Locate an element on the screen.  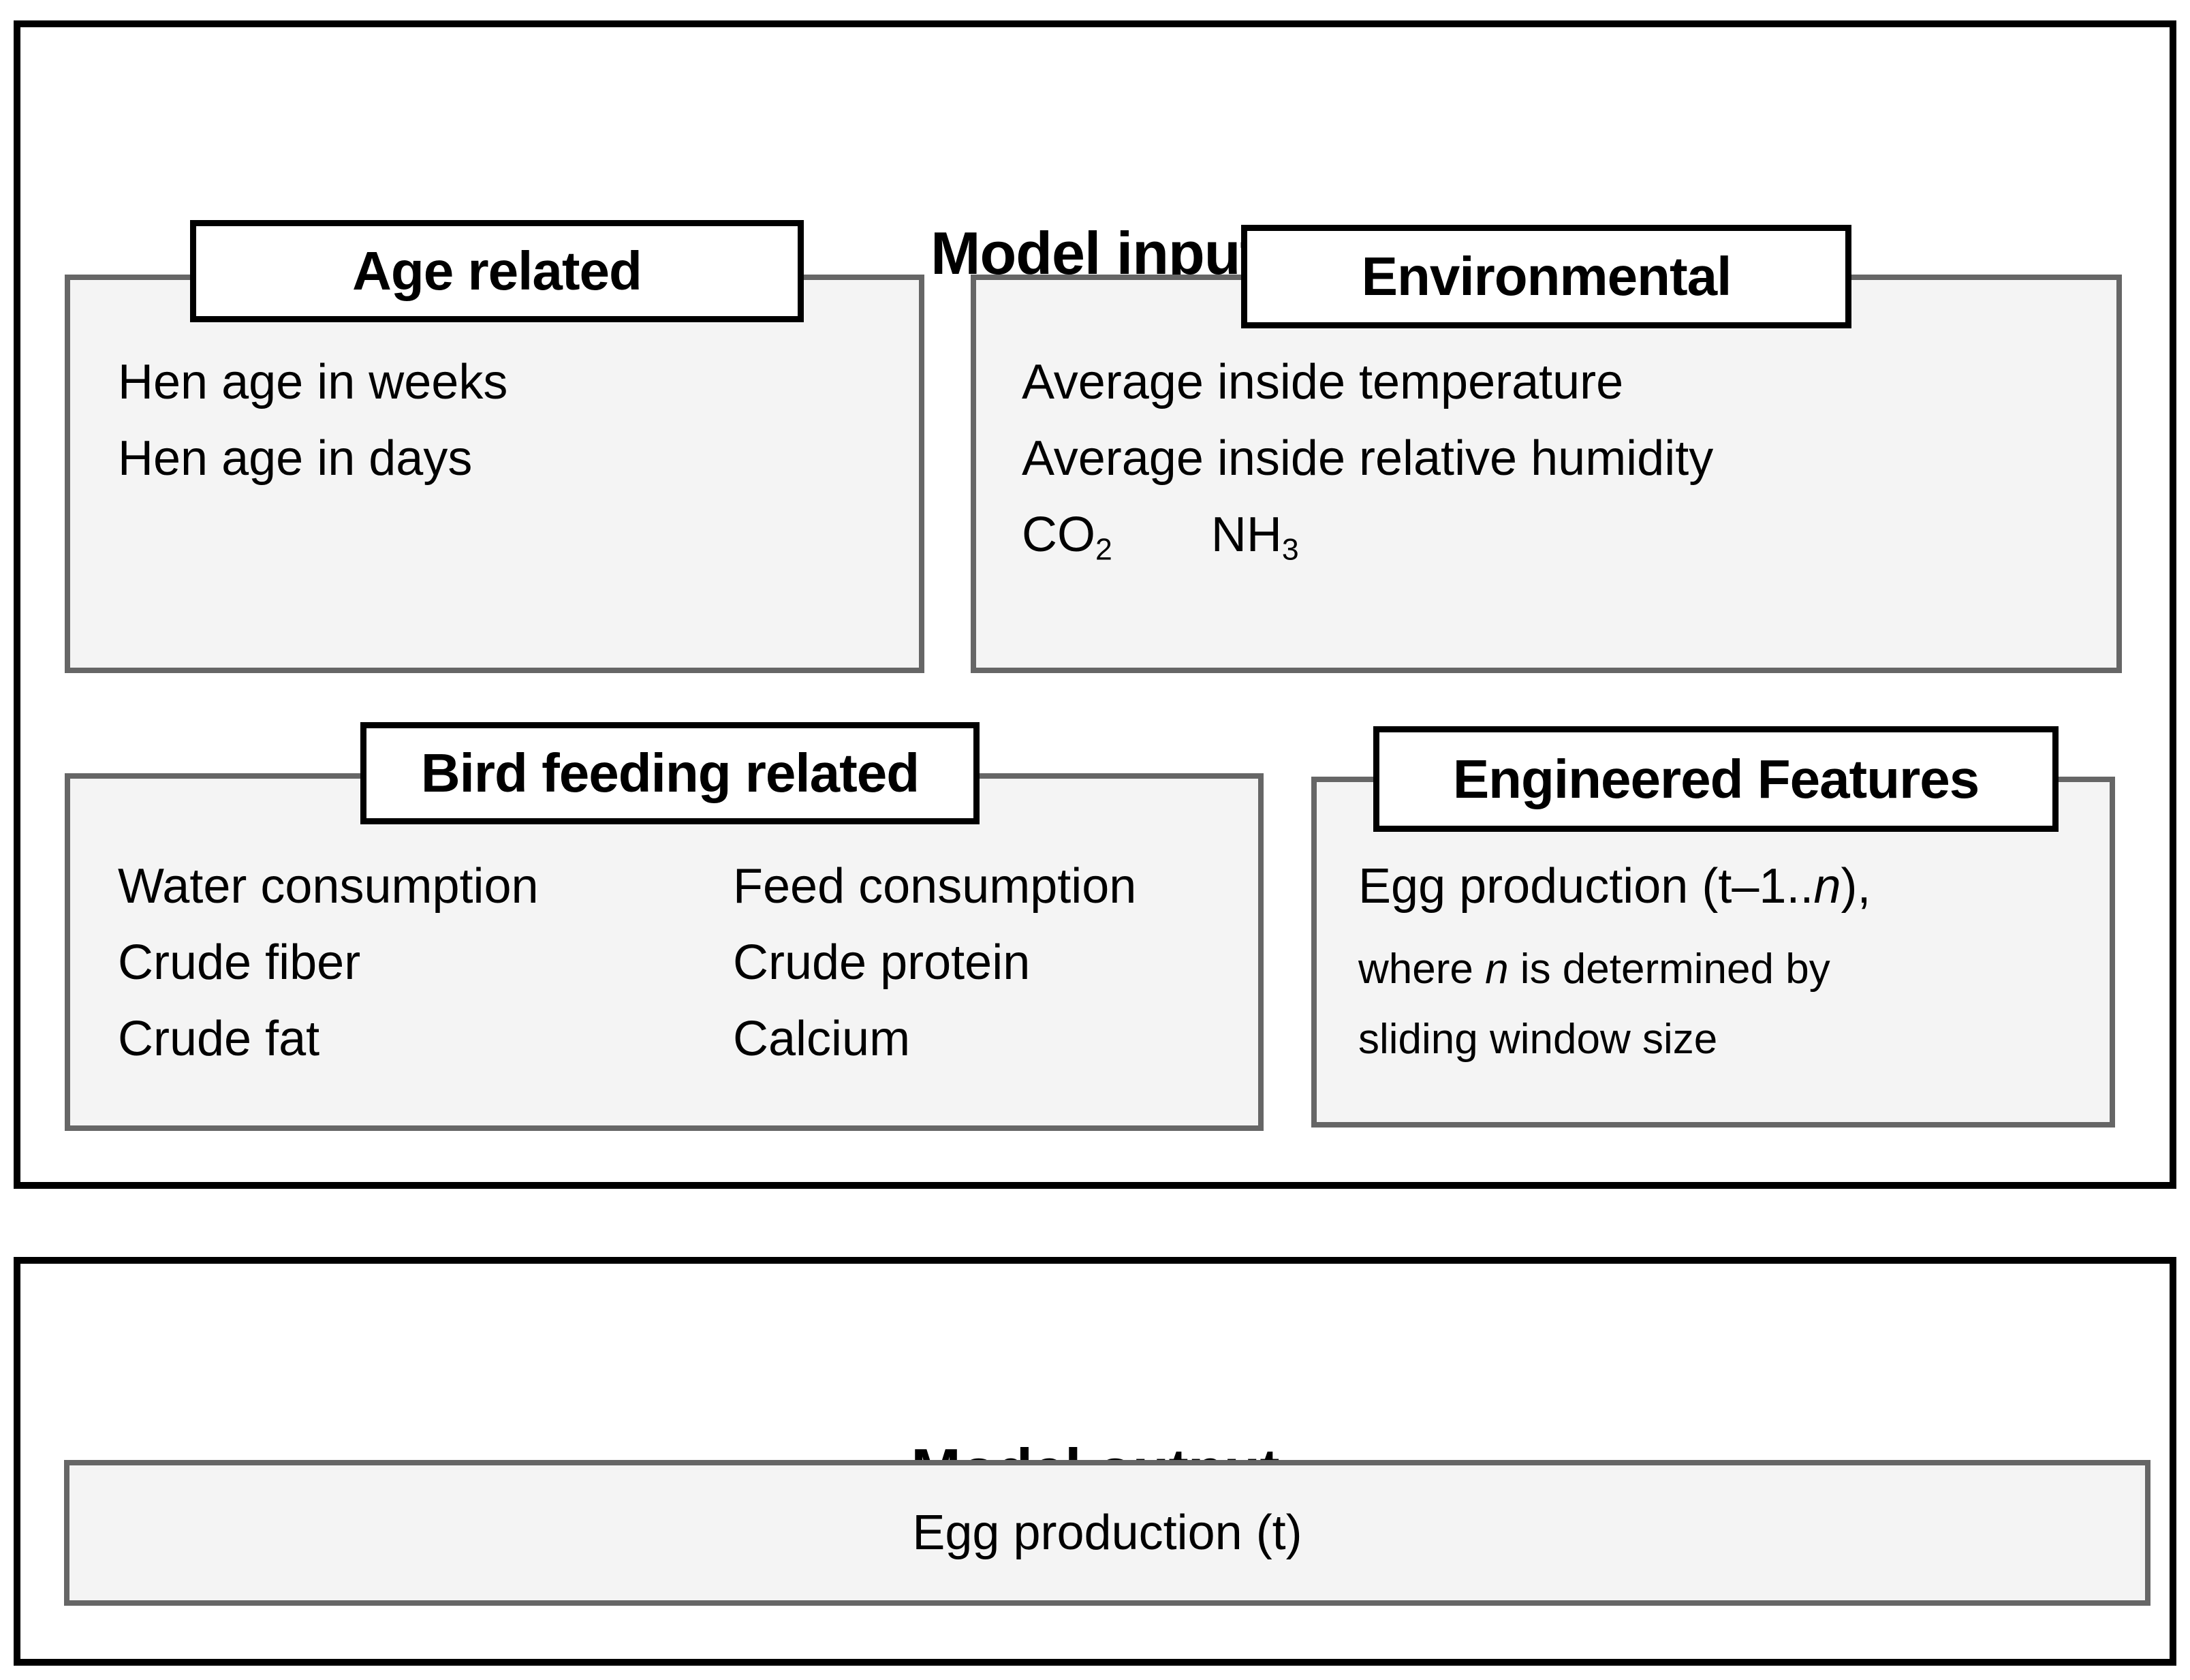
model-output-item: Egg production (t) is located at coordinates (1107, 1533).